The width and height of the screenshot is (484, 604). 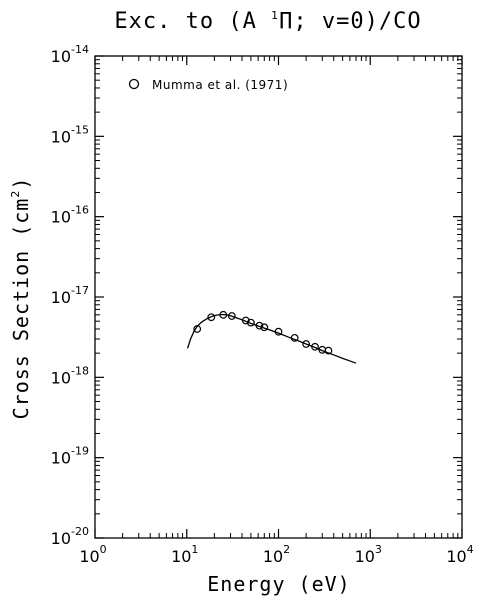 What do you see at coordinates (92, 554) in the screenshot?
I see `x-tick-label: 10⁰` at bounding box center [92, 554].